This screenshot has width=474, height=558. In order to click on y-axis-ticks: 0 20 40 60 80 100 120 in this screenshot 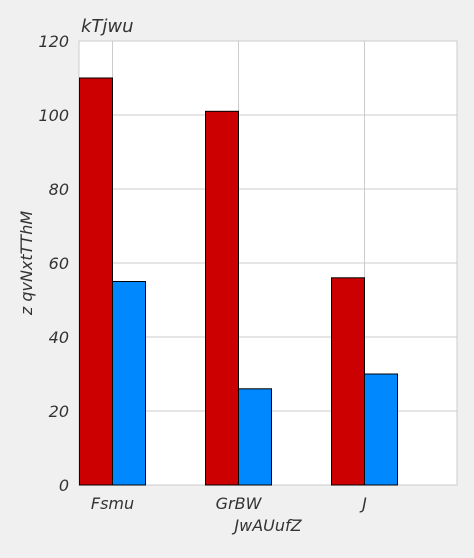, I will do `click(53, 263)`.